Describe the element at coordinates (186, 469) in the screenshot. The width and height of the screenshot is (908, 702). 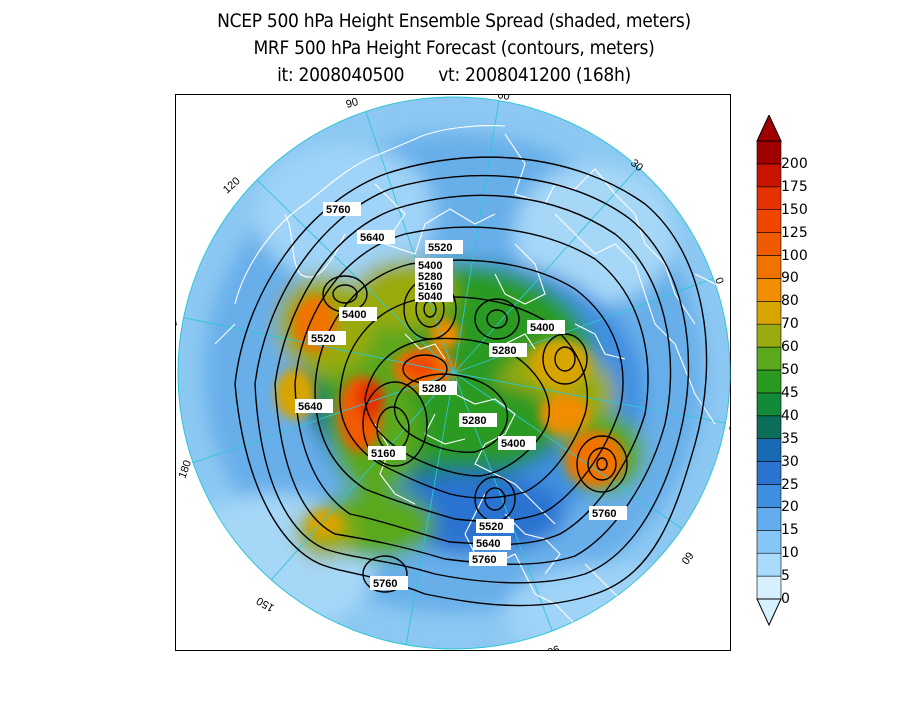
I see `lon-label: 180` at that location.